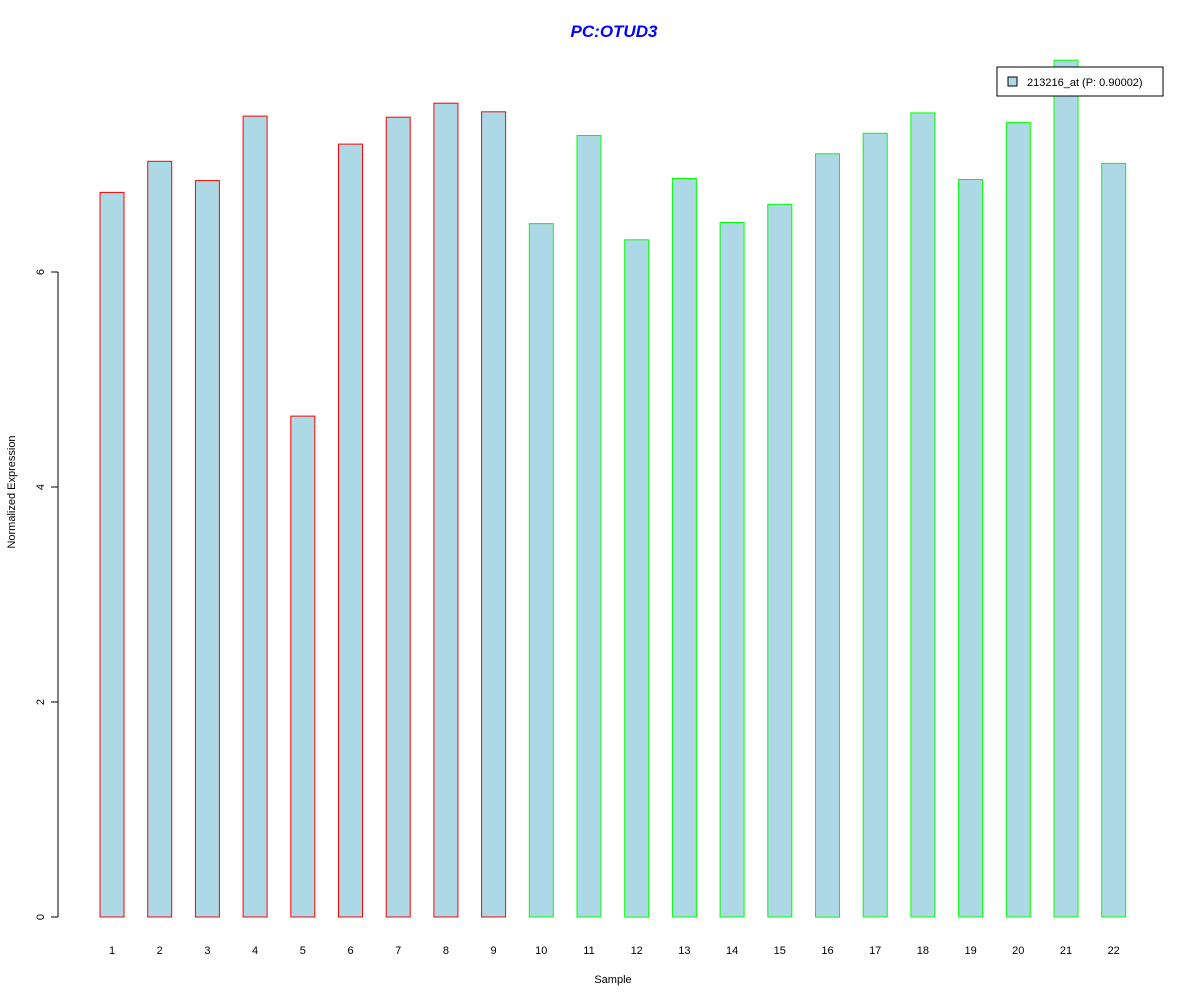 This screenshot has height=1000, width=1200. I want to click on x-tick-label: 8, so click(446, 951).